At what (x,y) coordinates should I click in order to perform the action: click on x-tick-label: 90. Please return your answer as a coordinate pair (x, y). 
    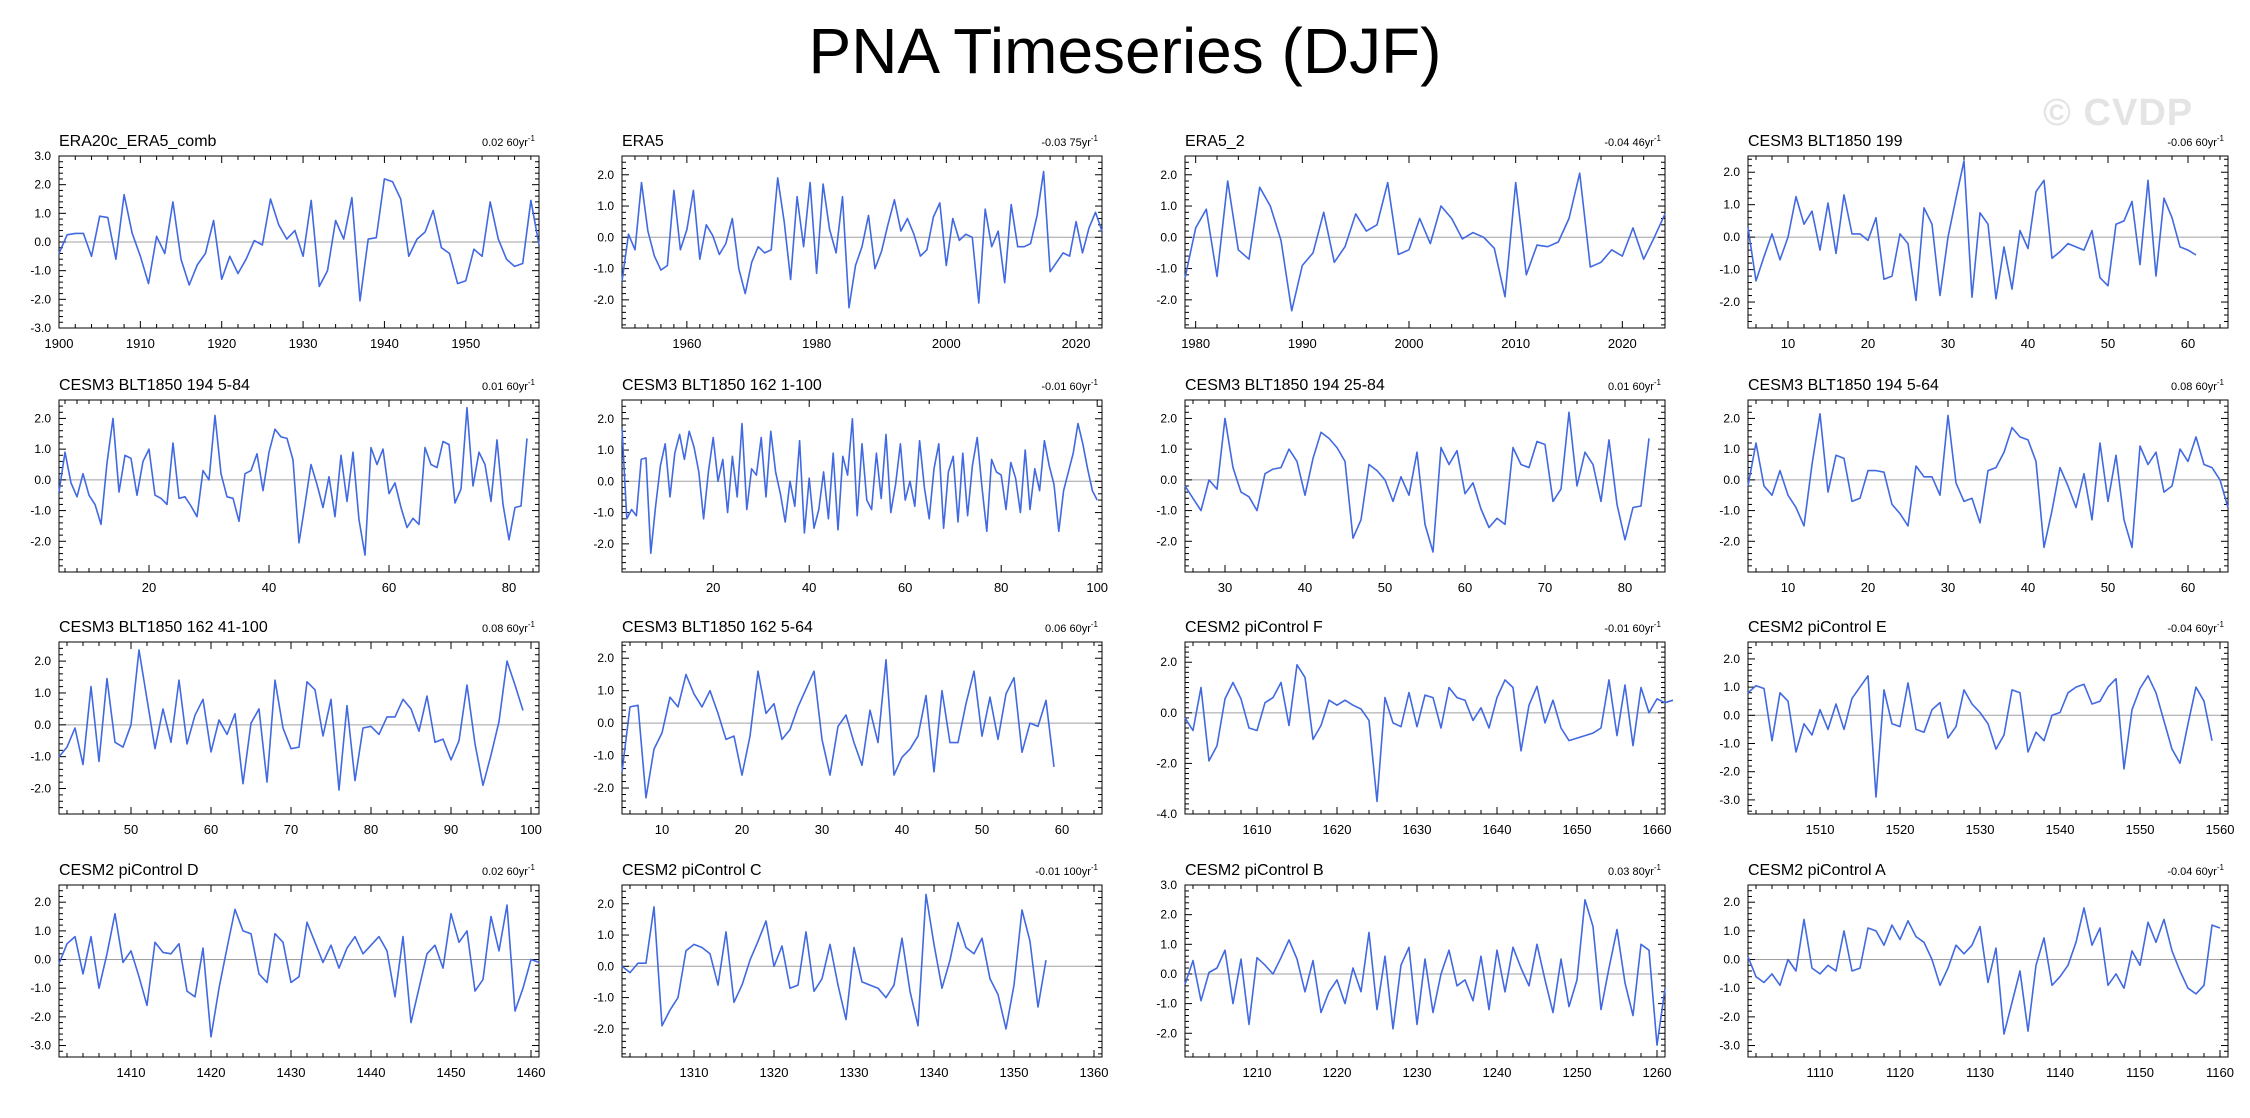
    Looking at the image, I should click on (451, 829).